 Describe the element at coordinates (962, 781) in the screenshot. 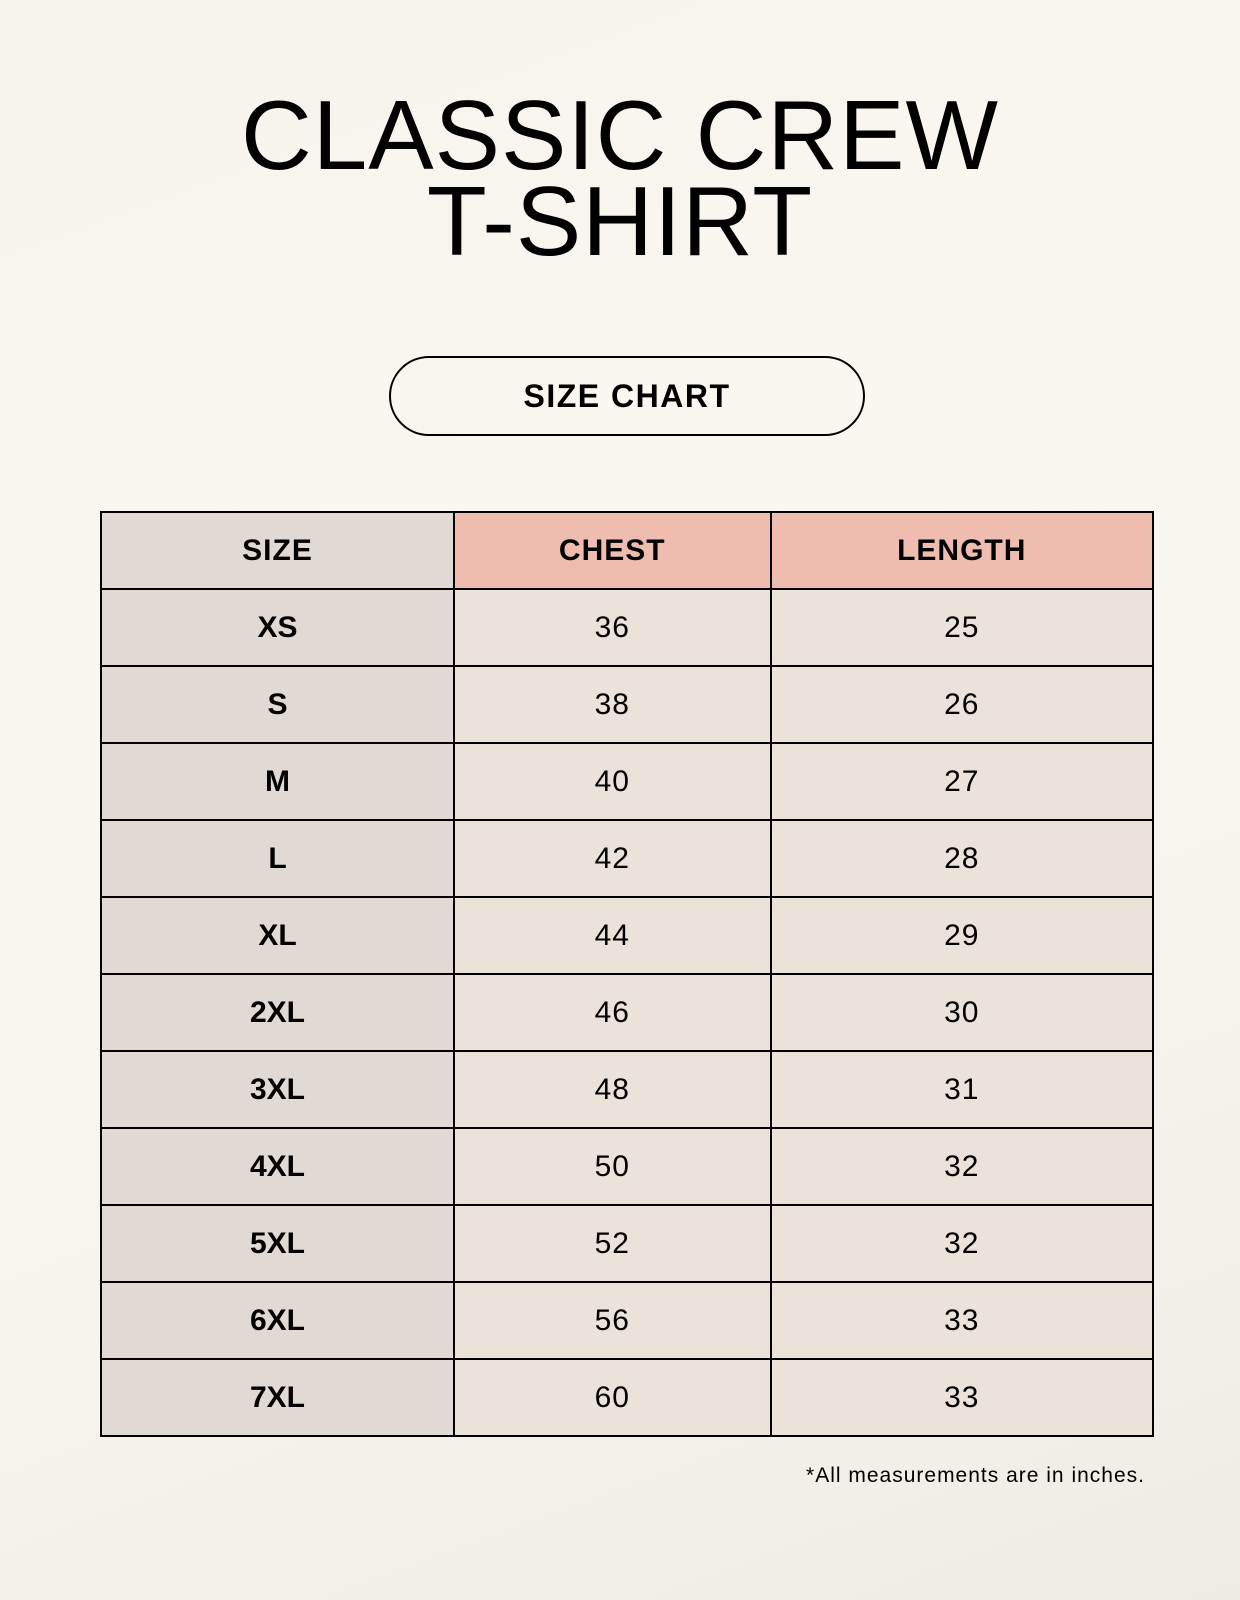

I see `cell-length: 27` at that location.